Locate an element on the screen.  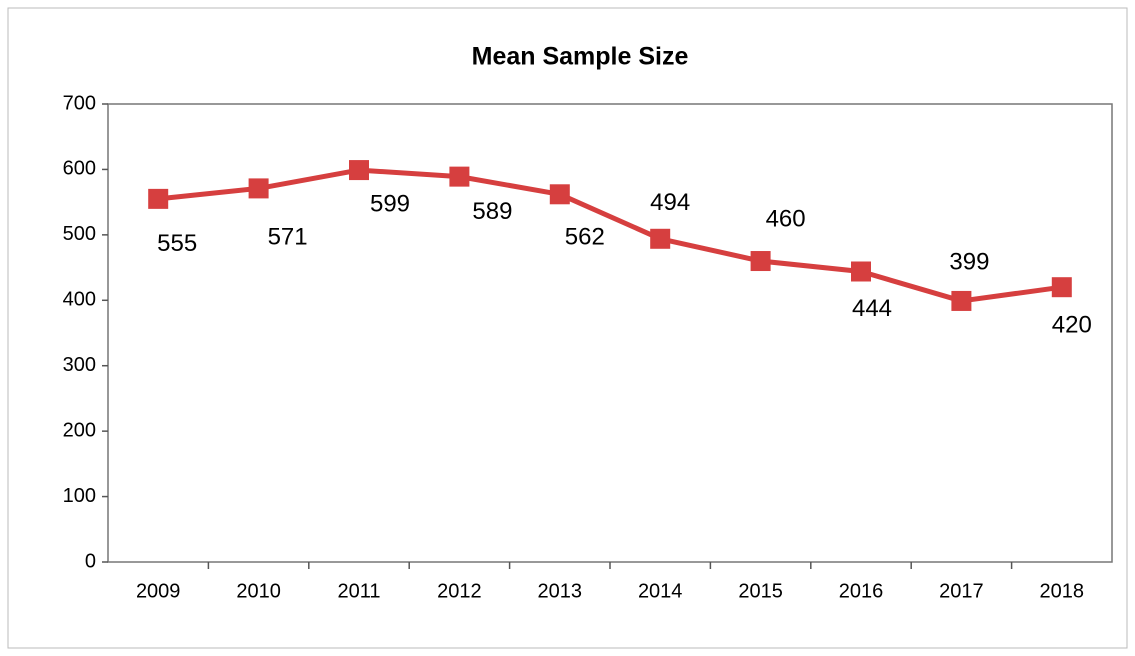
x-tick-label: 2012 is located at coordinates (459, 591).